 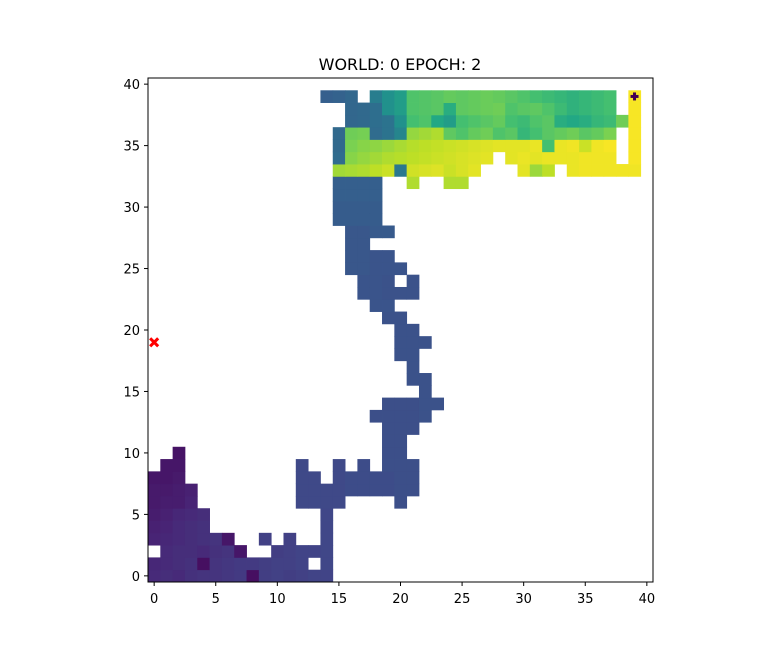 What do you see at coordinates (647, 599) in the screenshot?
I see `x-tick-label: 40` at bounding box center [647, 599].